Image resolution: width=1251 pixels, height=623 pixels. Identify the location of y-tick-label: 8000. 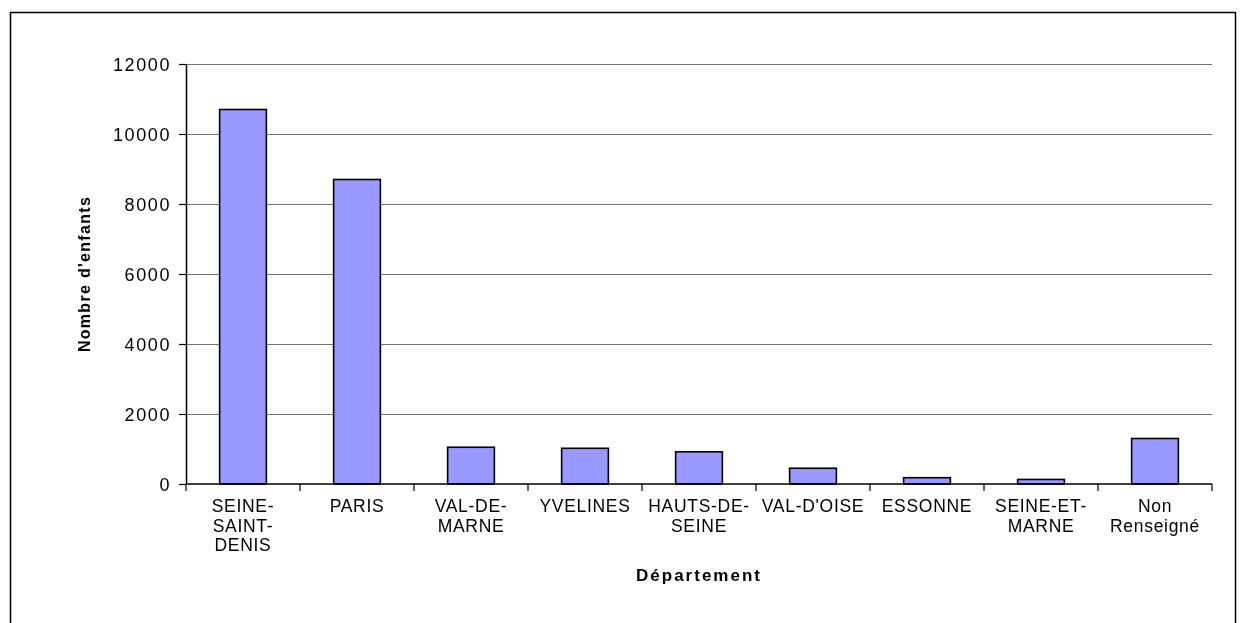
(147, 204).